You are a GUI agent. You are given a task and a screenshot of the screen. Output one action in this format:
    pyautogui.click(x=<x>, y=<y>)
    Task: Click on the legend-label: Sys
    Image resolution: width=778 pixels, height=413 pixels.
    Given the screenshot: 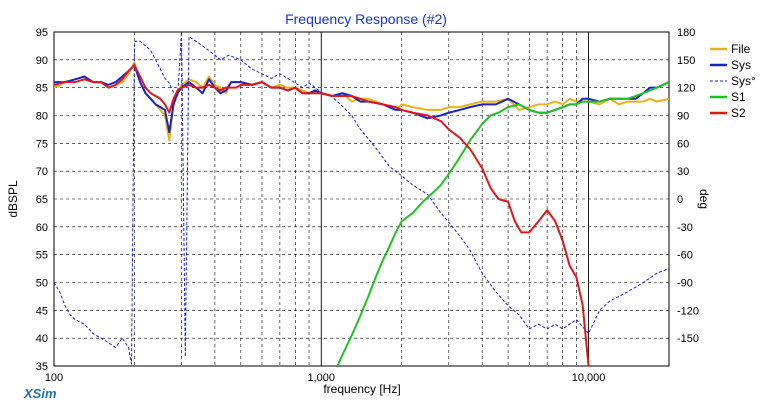 What is the action you would take?
    pyautogui.click(x=741, y=65)
    